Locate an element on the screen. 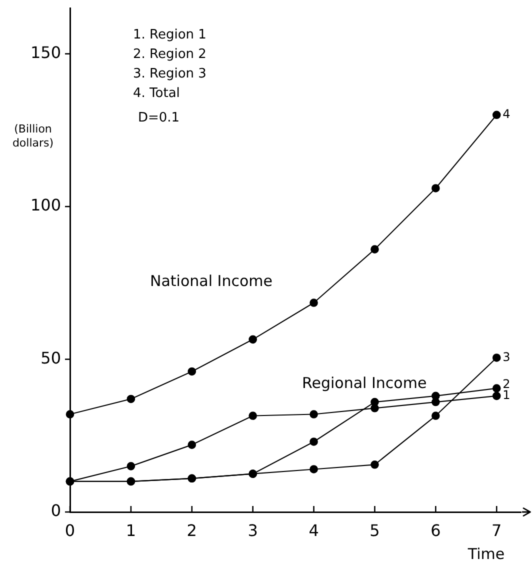 The width and height of the screenshot is (532, 565). y-axis-title: (Billion dollars) is located at coordinates (33, 136).